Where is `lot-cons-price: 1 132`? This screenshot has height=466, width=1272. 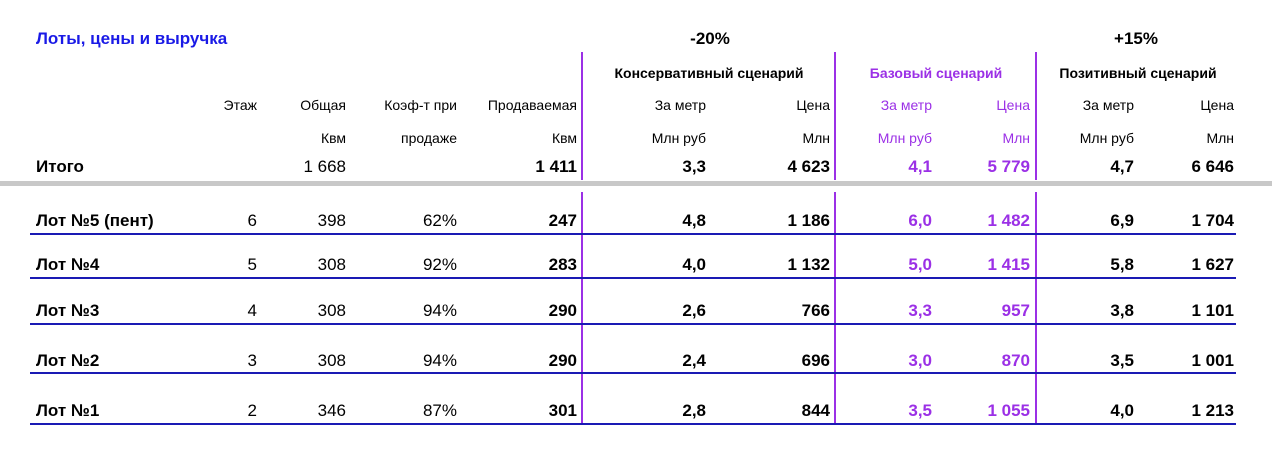 lot-cons-price: 1 132 is located at coordinates (808, 264).